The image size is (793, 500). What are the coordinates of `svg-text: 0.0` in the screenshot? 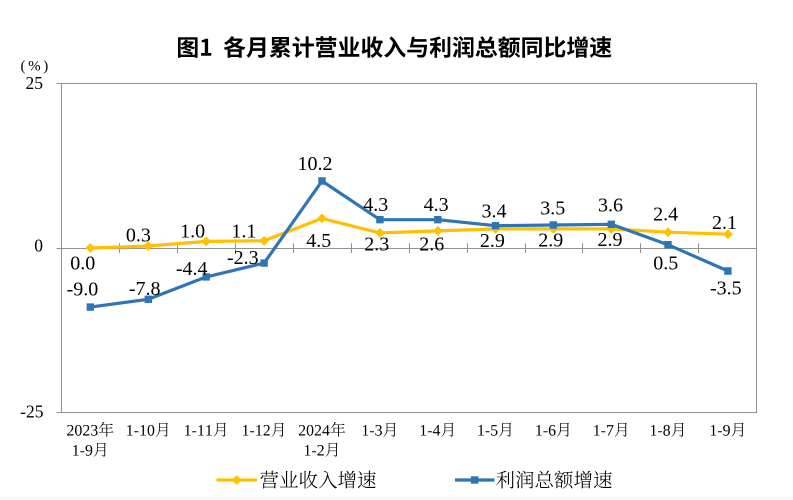 It's located at (82, 264).